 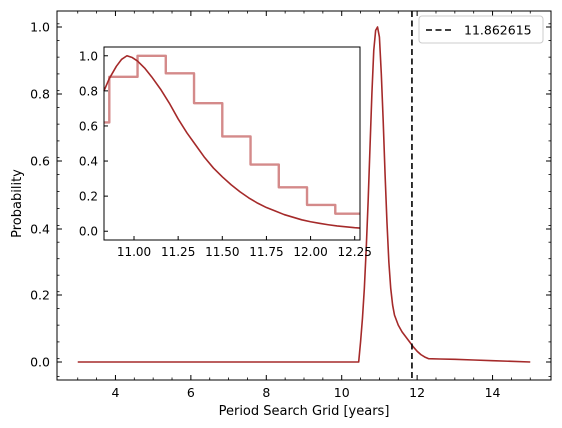 What do you see at coordinates (88, 126) in the screenshot?
I see `inset-y-tick-label: 0.6` at bounding box center [88, 126].